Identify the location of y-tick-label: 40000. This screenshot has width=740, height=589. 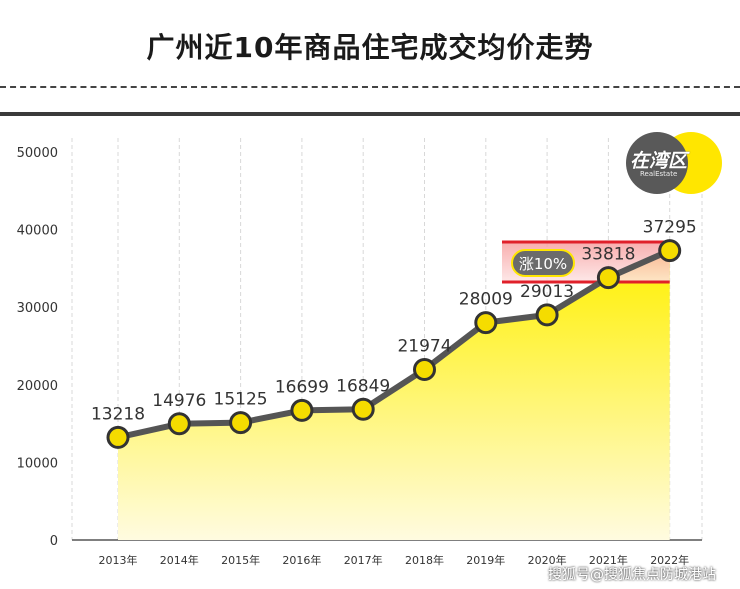
(37, 231).